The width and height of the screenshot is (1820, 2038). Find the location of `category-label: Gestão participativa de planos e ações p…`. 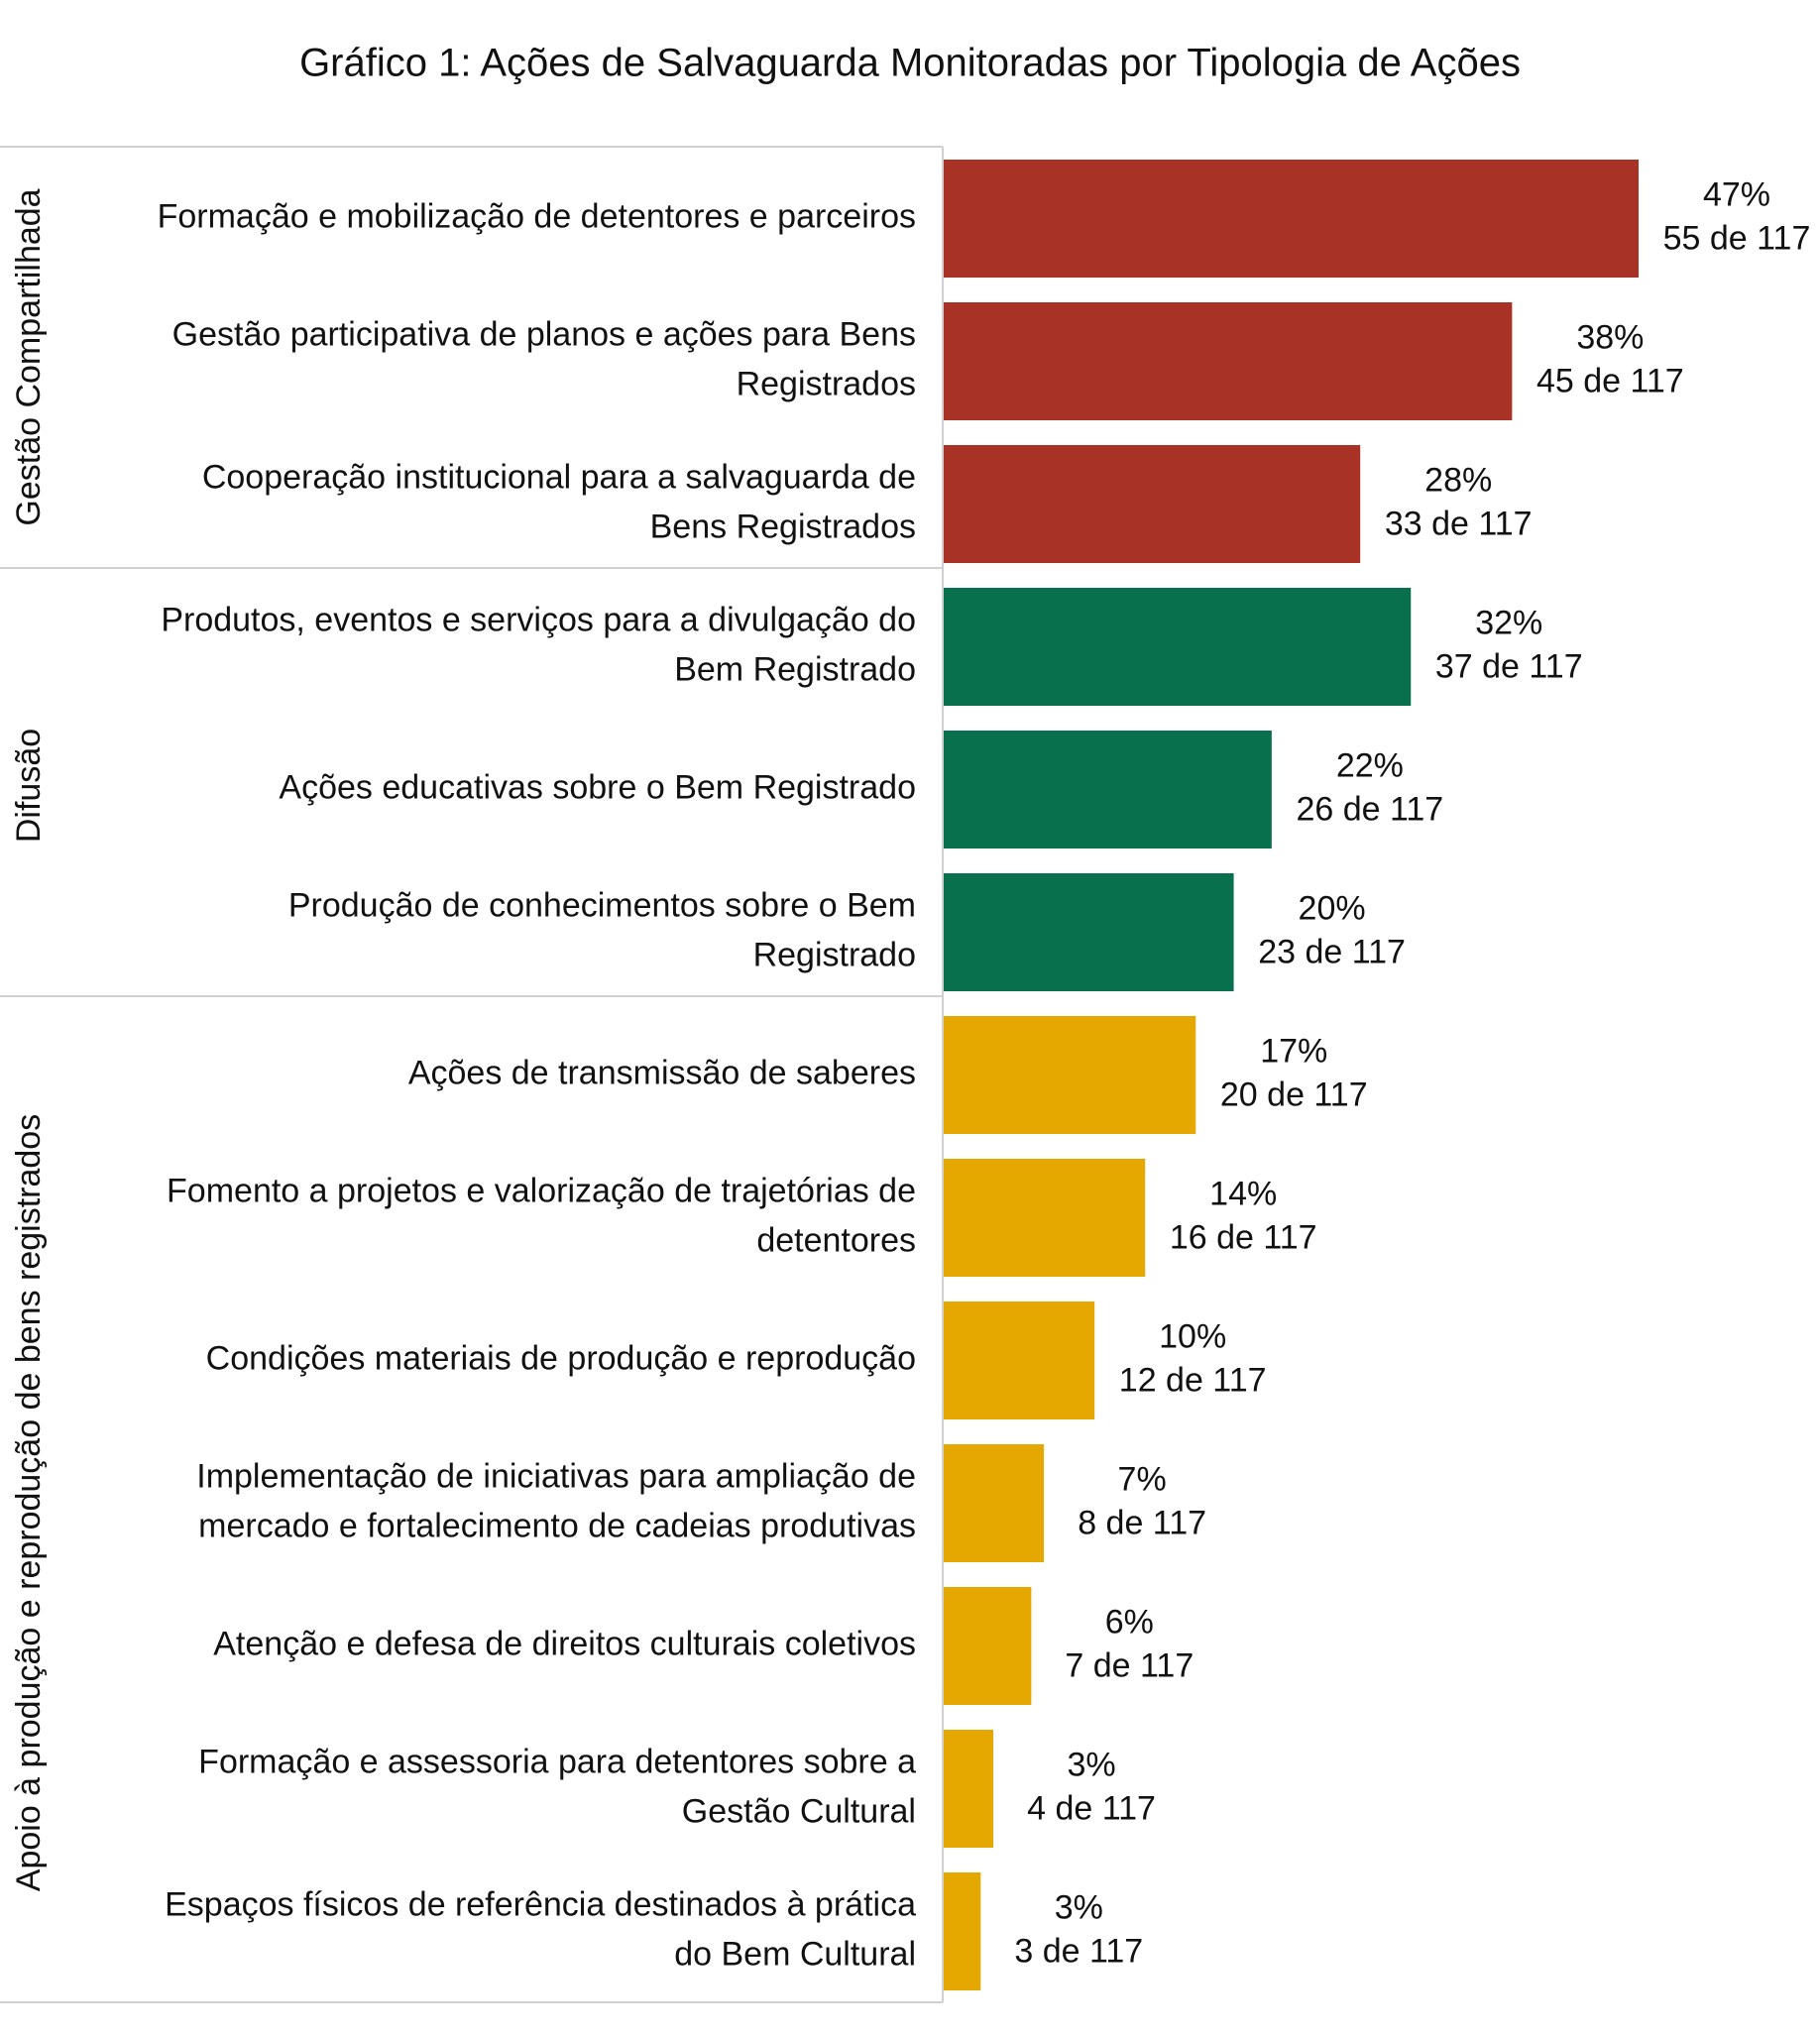

category-label: Gestão participativa de planos e ações p… is located at coordinates (544, 334).